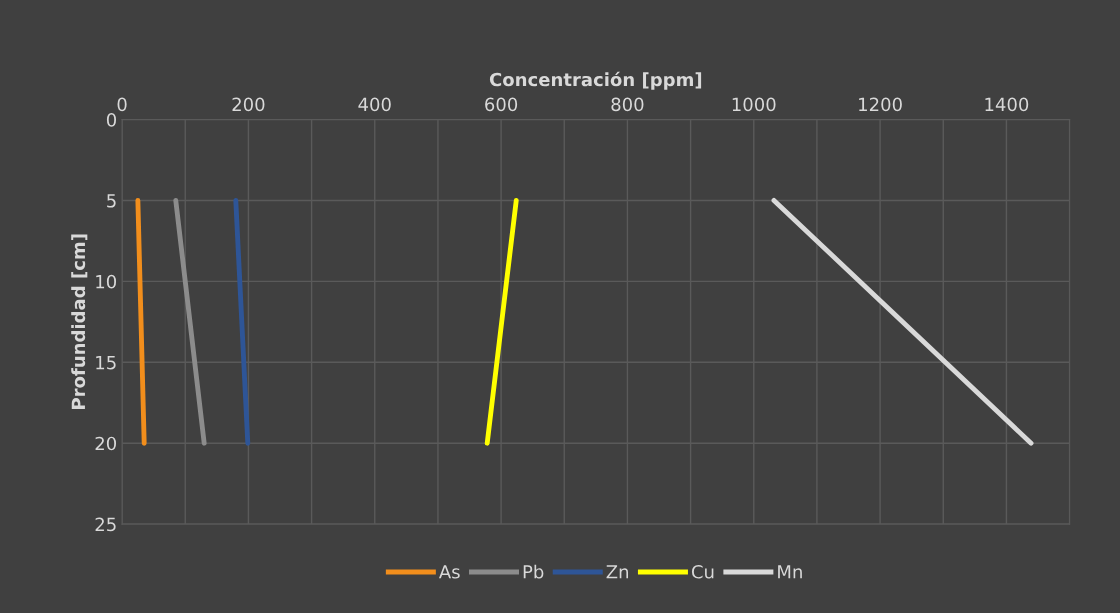 The width and height of the screenshot is (1120, 613). What do you see at coordinates (374, 104) in the screenshot?
I see `x-tick-label: 400` at bounding box center [374, 104].